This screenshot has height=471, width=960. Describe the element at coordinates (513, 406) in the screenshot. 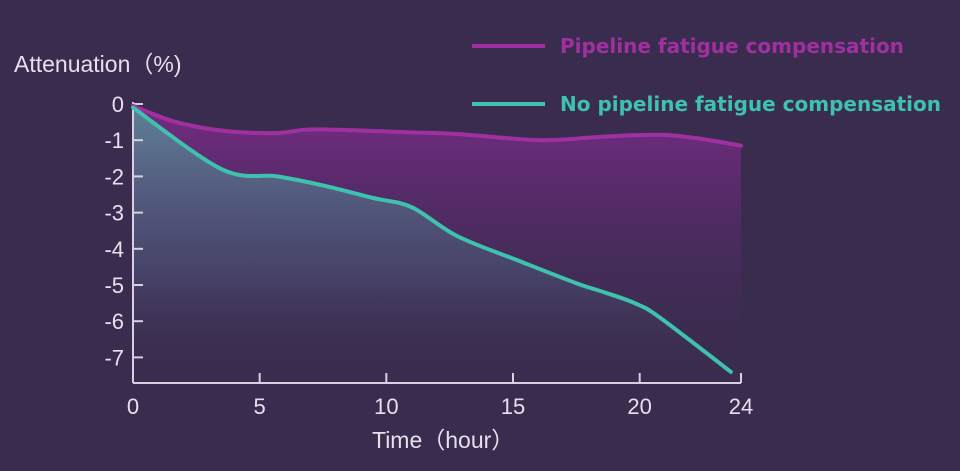

I see `x-tick-label: 15` at that location.